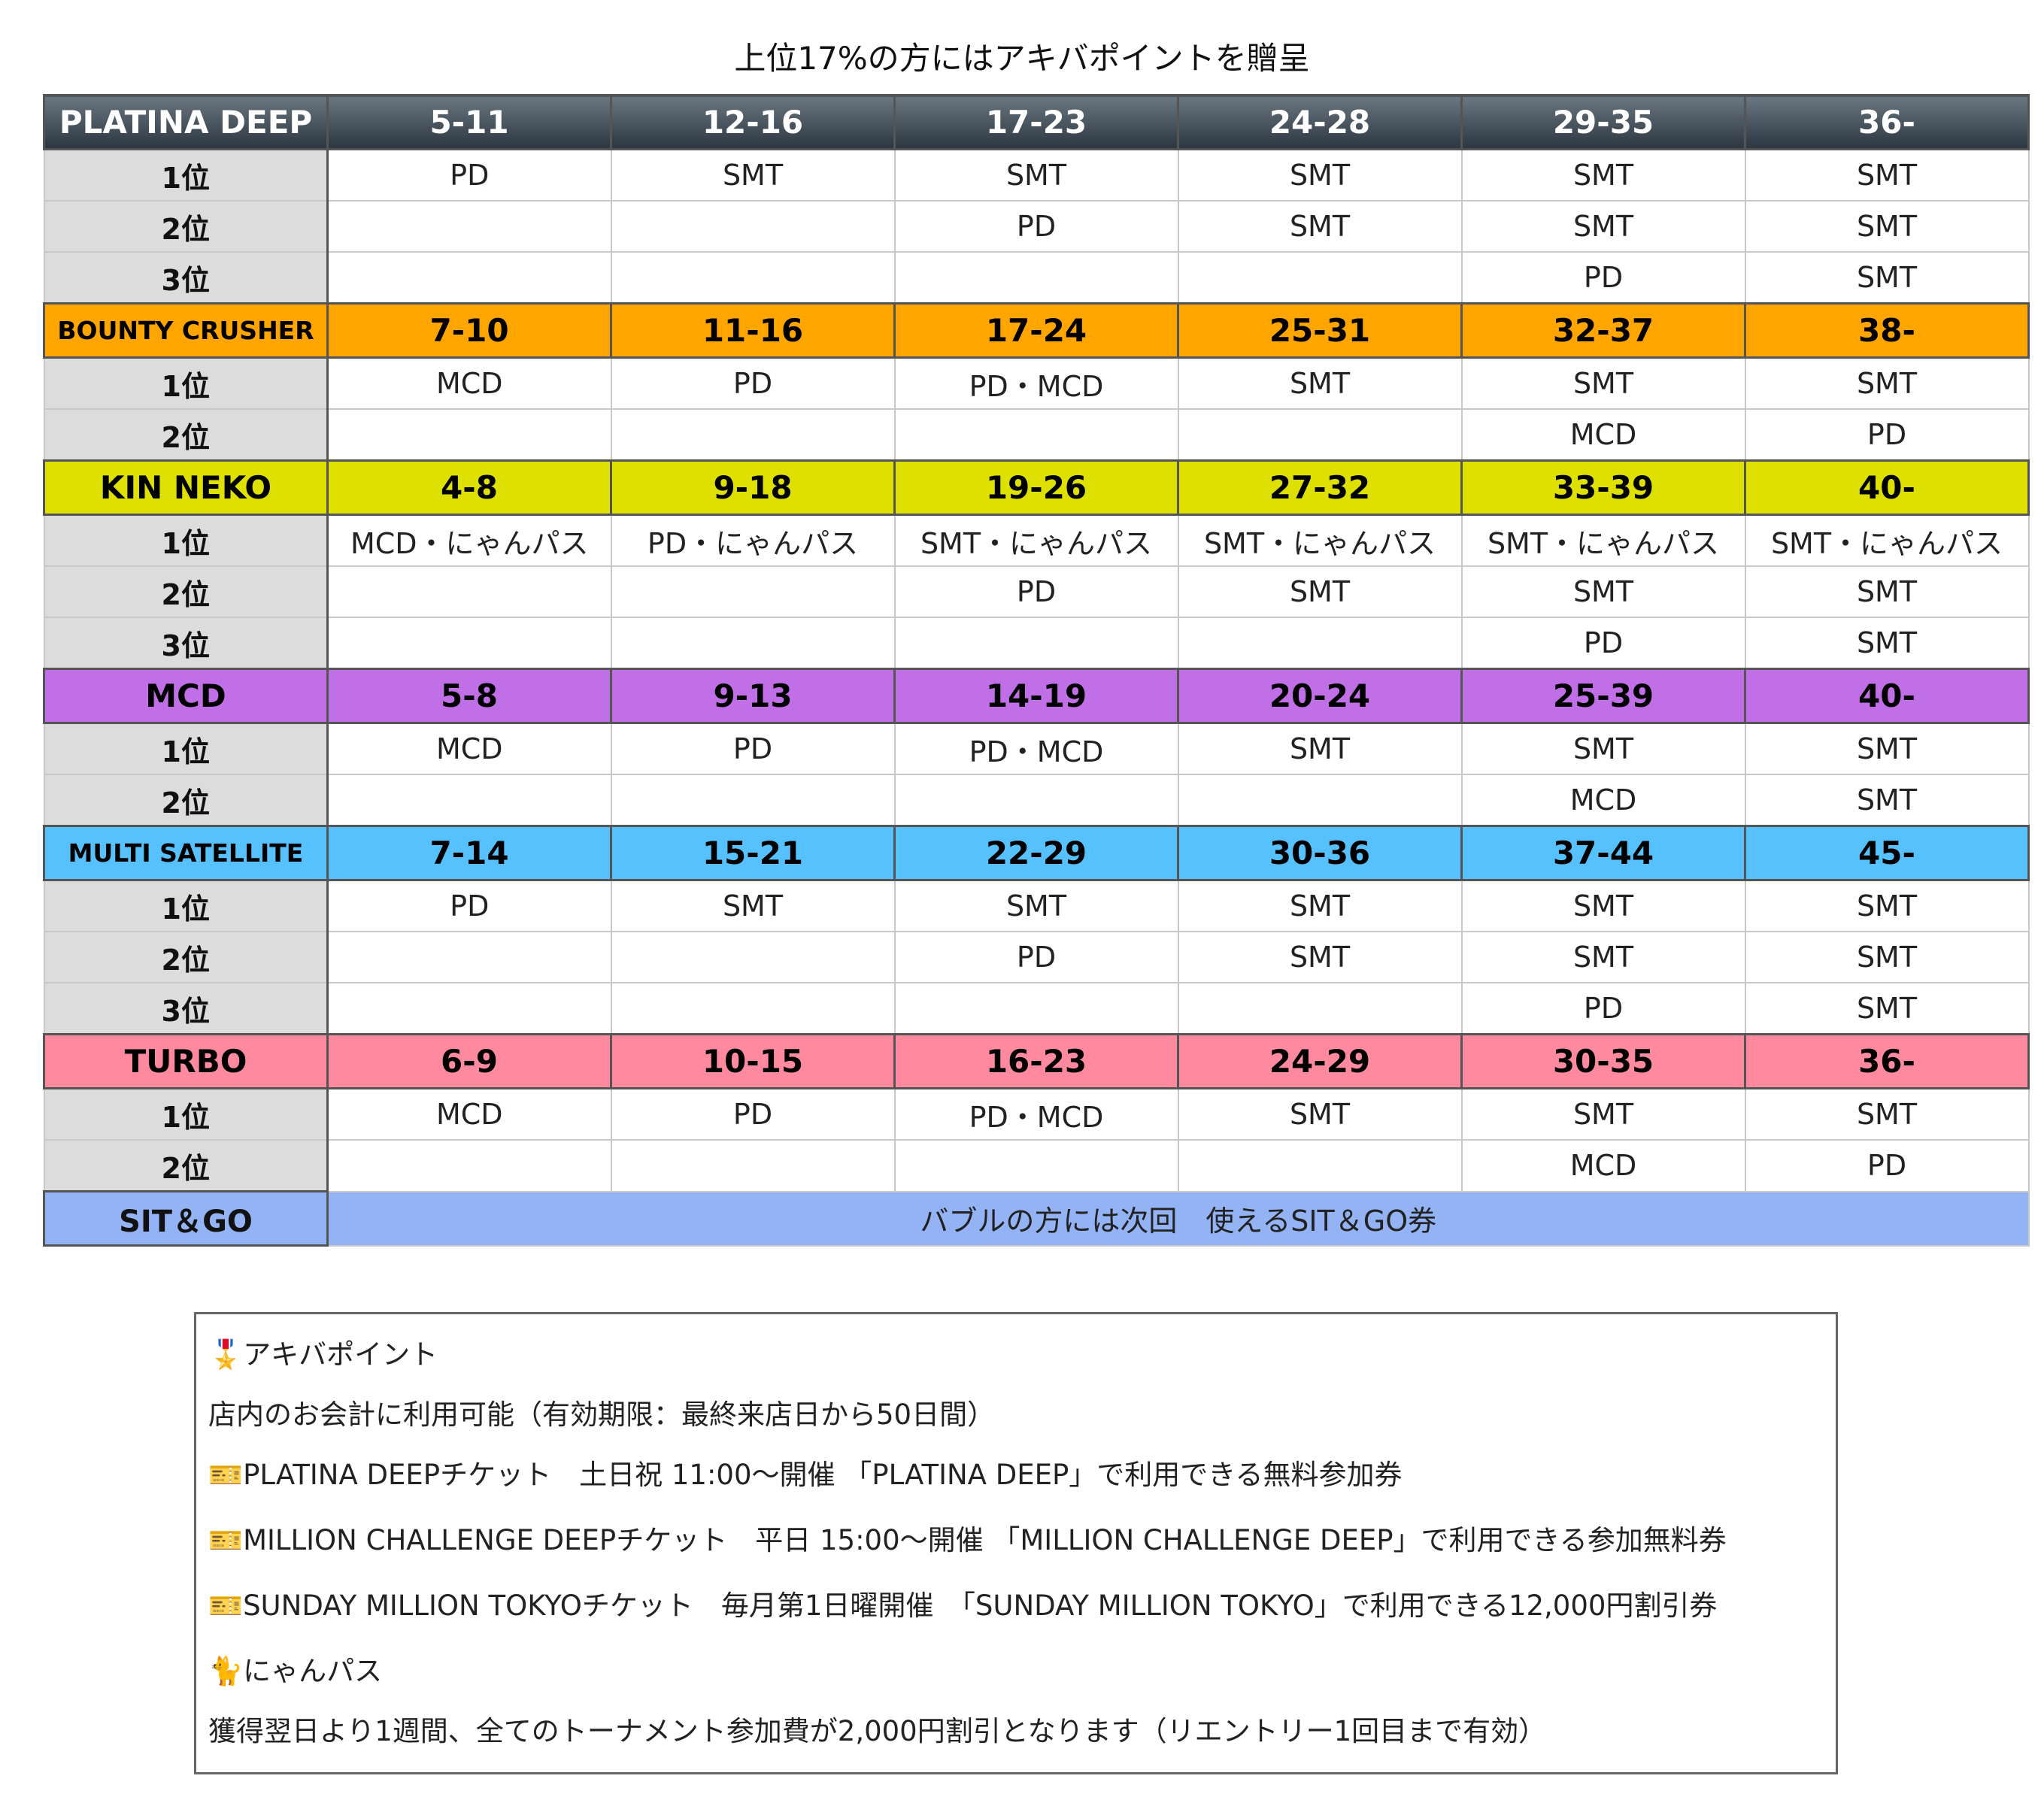 Image resolution: width=2044 pixels, height=1797 pixels. What do you see at coordinates (1036, 696) in the screenshot?
I see `range-header: 14-19` at bounding box center [1036, 696].